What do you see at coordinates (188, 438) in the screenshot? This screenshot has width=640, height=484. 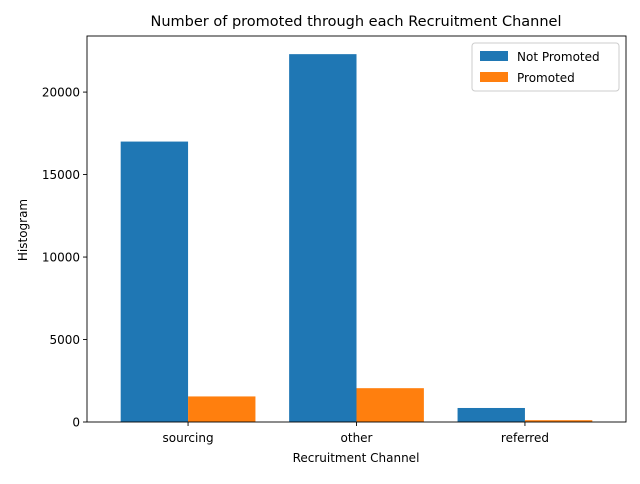 I see `x-tick-label: sourcing` at bounding box center [188, 438].